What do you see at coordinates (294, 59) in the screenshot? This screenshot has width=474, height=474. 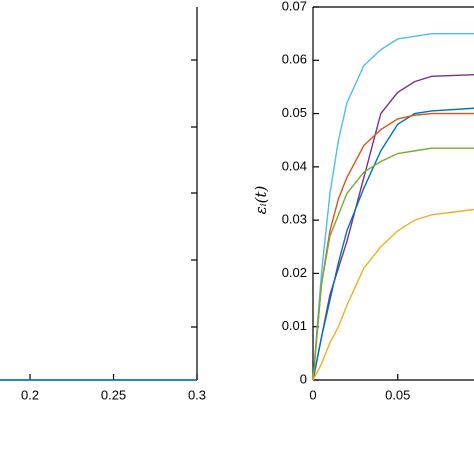 I see `y-tick-label: 0.06` at bounding box center [294, 59].